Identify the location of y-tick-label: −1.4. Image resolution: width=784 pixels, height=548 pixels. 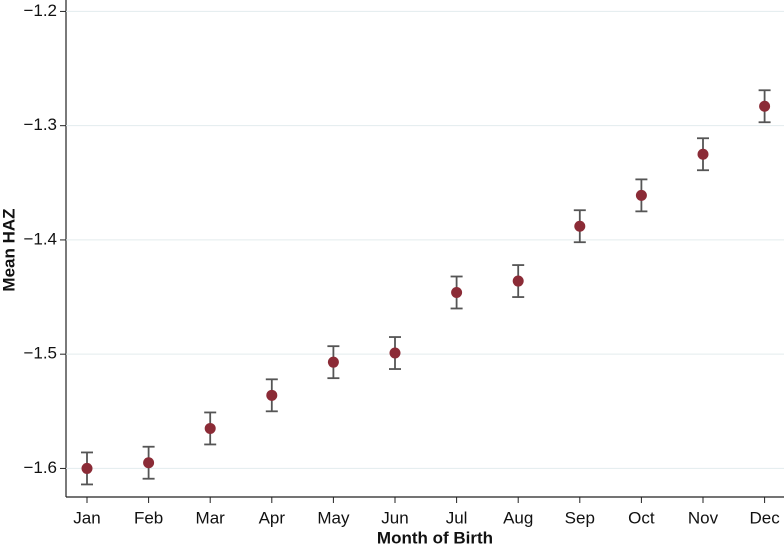
(40, 238).